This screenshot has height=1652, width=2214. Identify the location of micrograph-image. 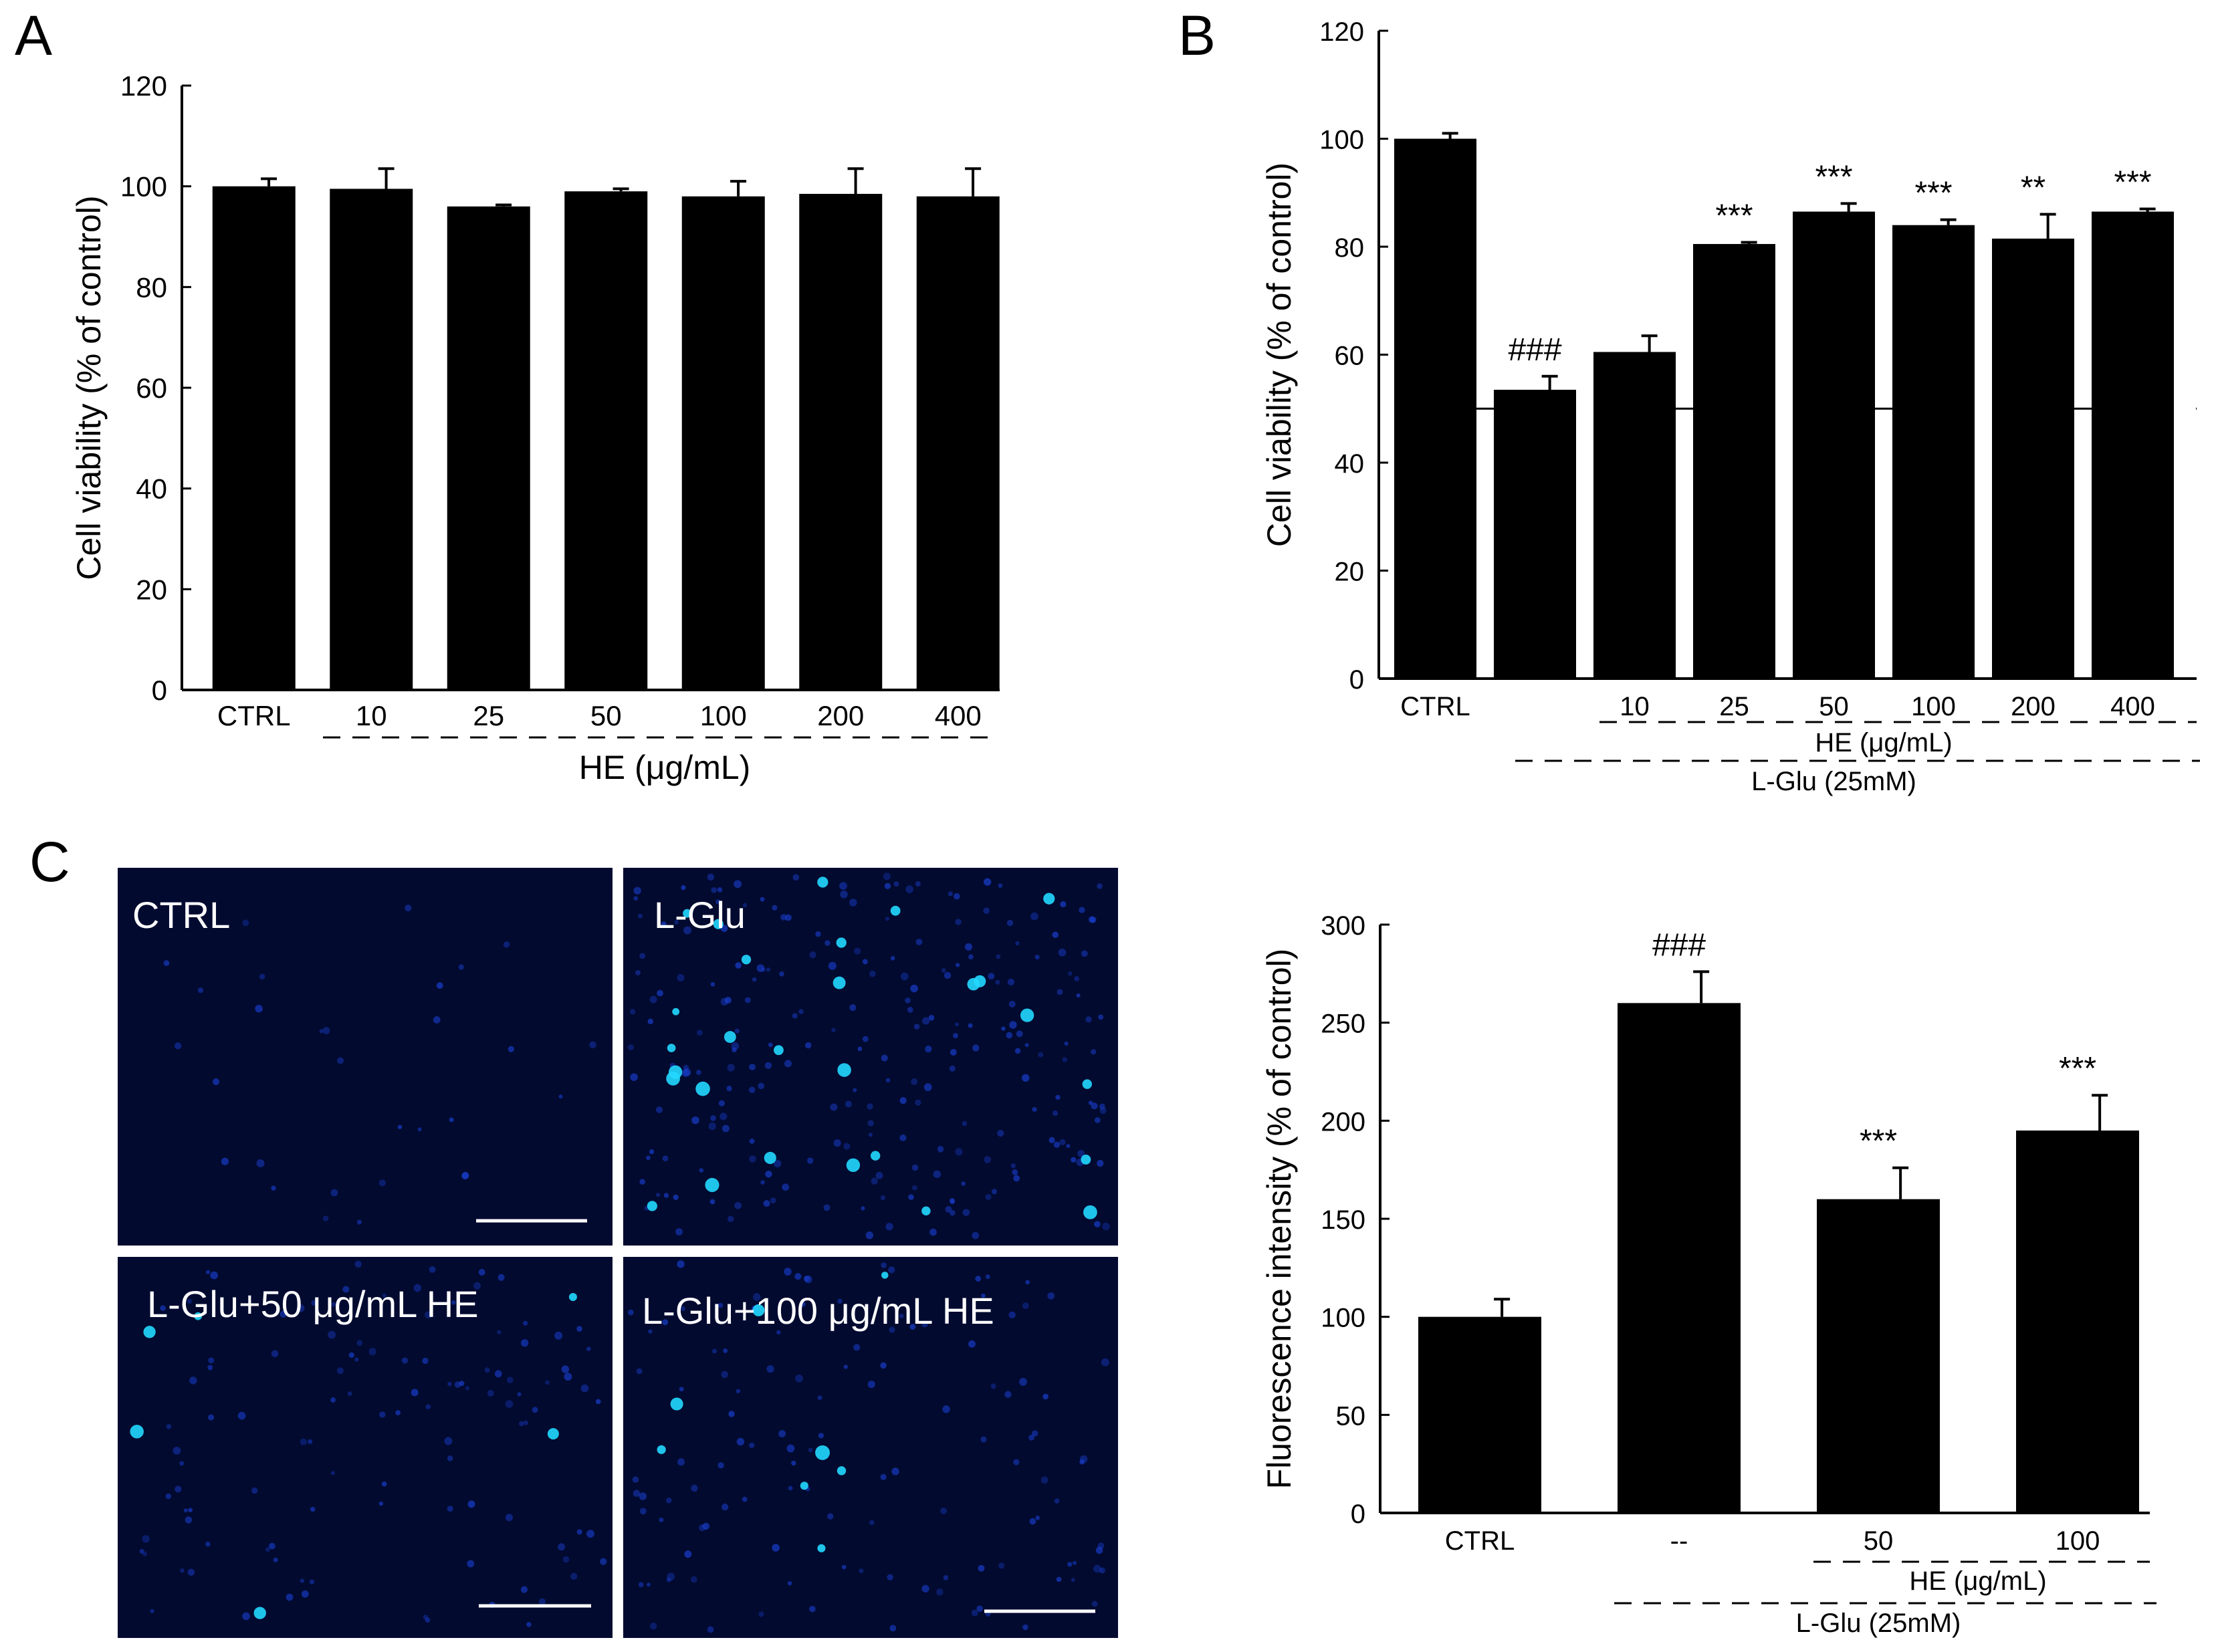
(870, 1448).